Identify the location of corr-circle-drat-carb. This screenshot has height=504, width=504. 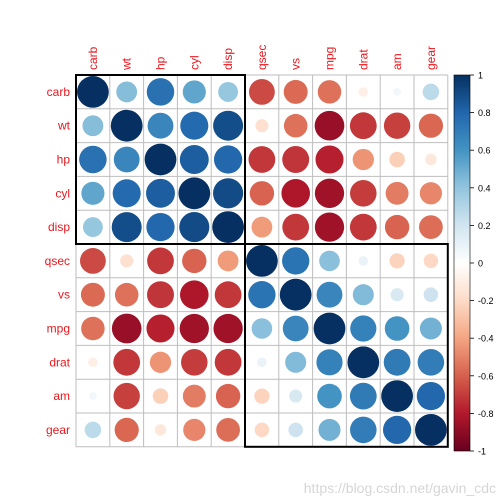
(93, 362).